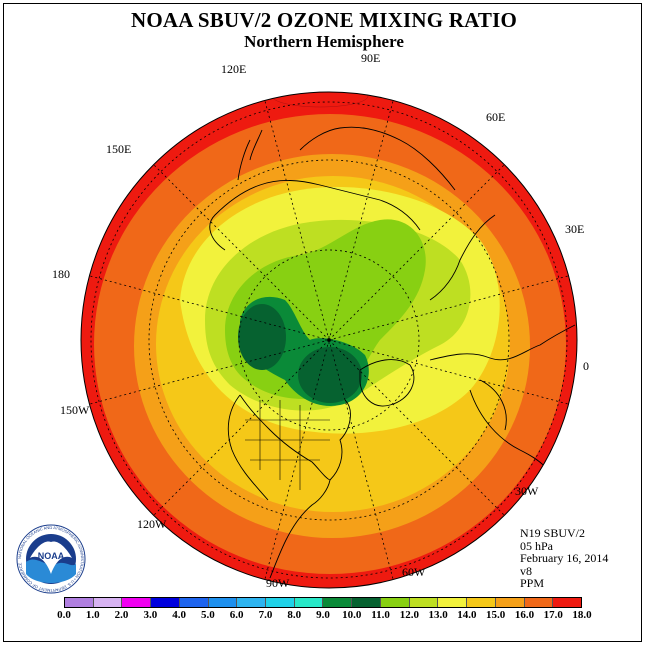 This screenshot has height=648, width=648. I want to click on lon-label-0: 0, so click(586, 366).